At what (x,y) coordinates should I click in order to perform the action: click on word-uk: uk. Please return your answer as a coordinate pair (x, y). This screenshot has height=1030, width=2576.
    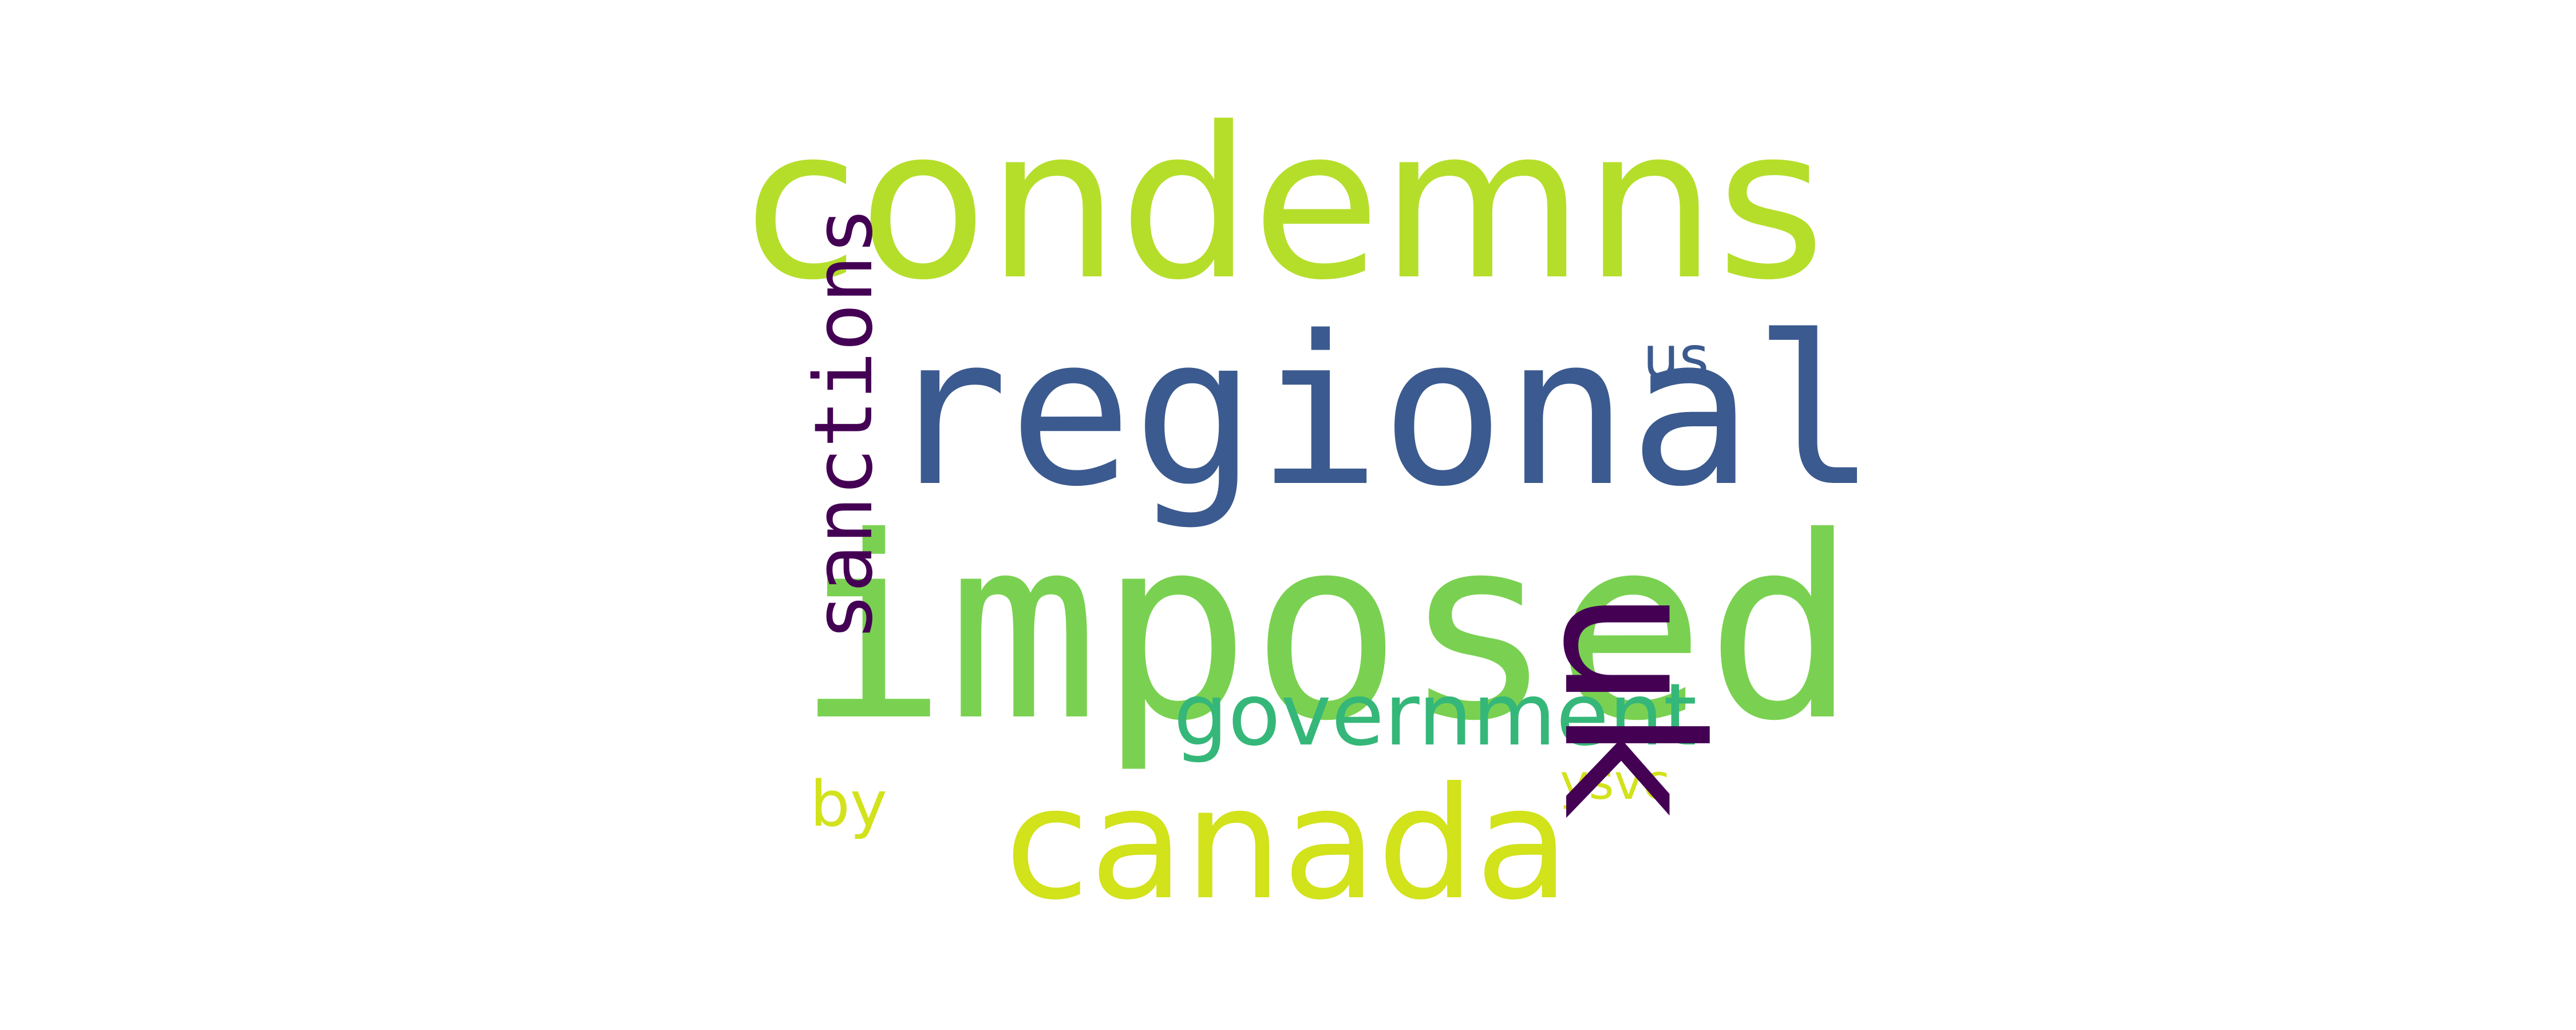
    Looking at the image, I should click on (1631, 704).